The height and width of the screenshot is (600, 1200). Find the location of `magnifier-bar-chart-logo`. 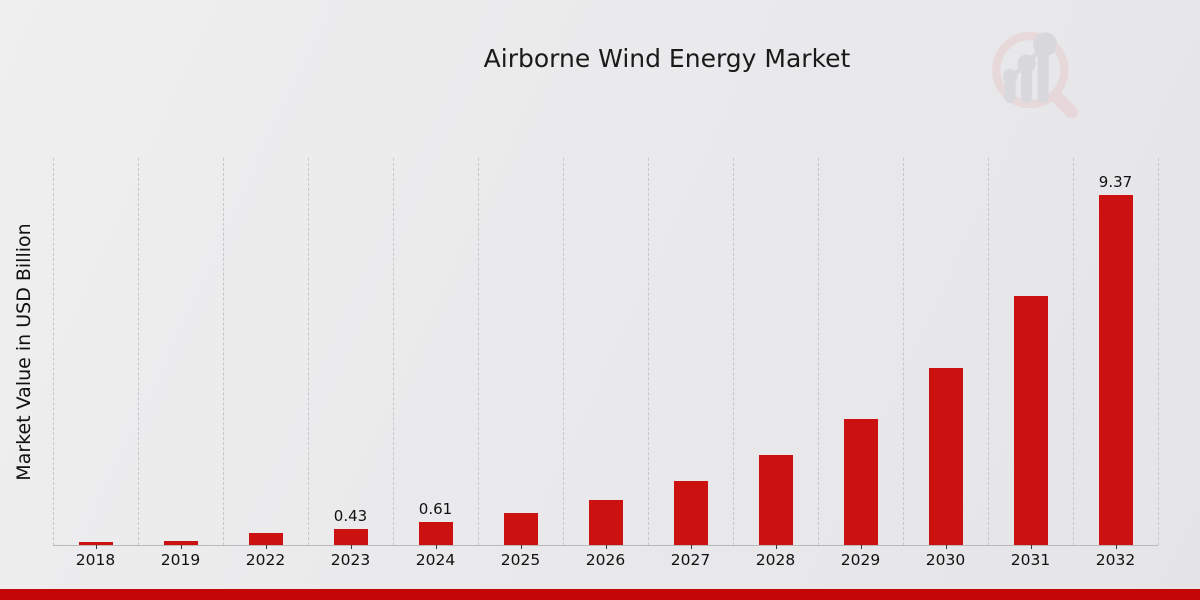

magnifier-bar-chart-logo is located at coordinates (1035, 74).